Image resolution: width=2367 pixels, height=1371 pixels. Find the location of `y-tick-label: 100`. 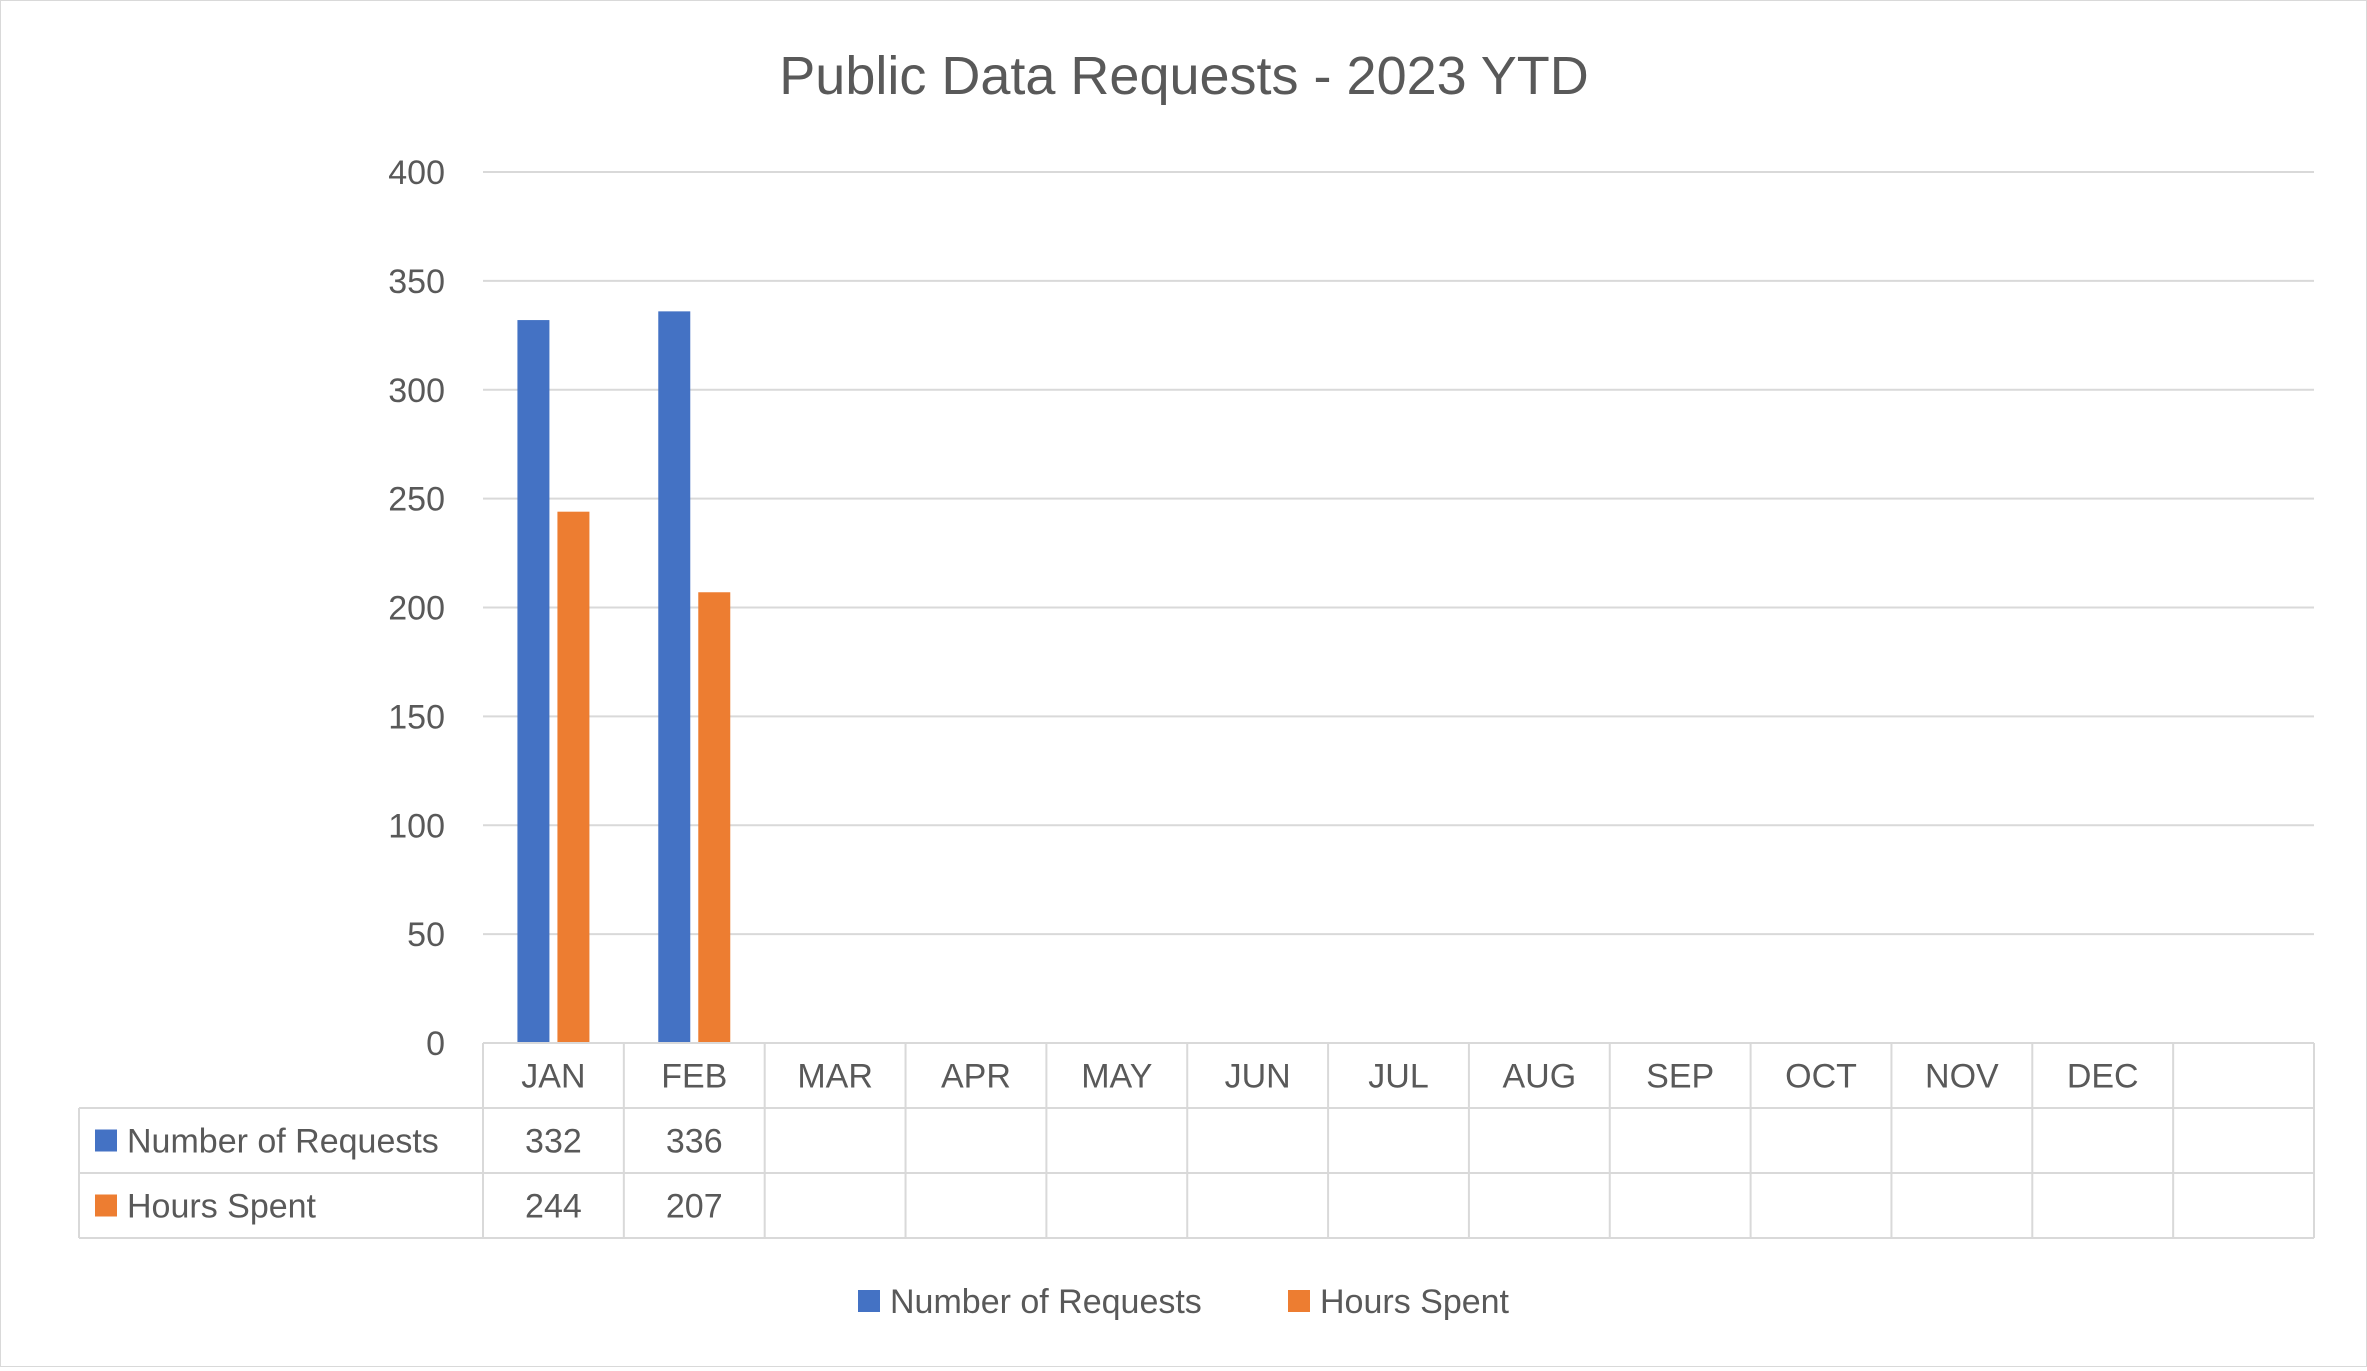

y-tick-label: 100 is located at coordinates (416, 826).